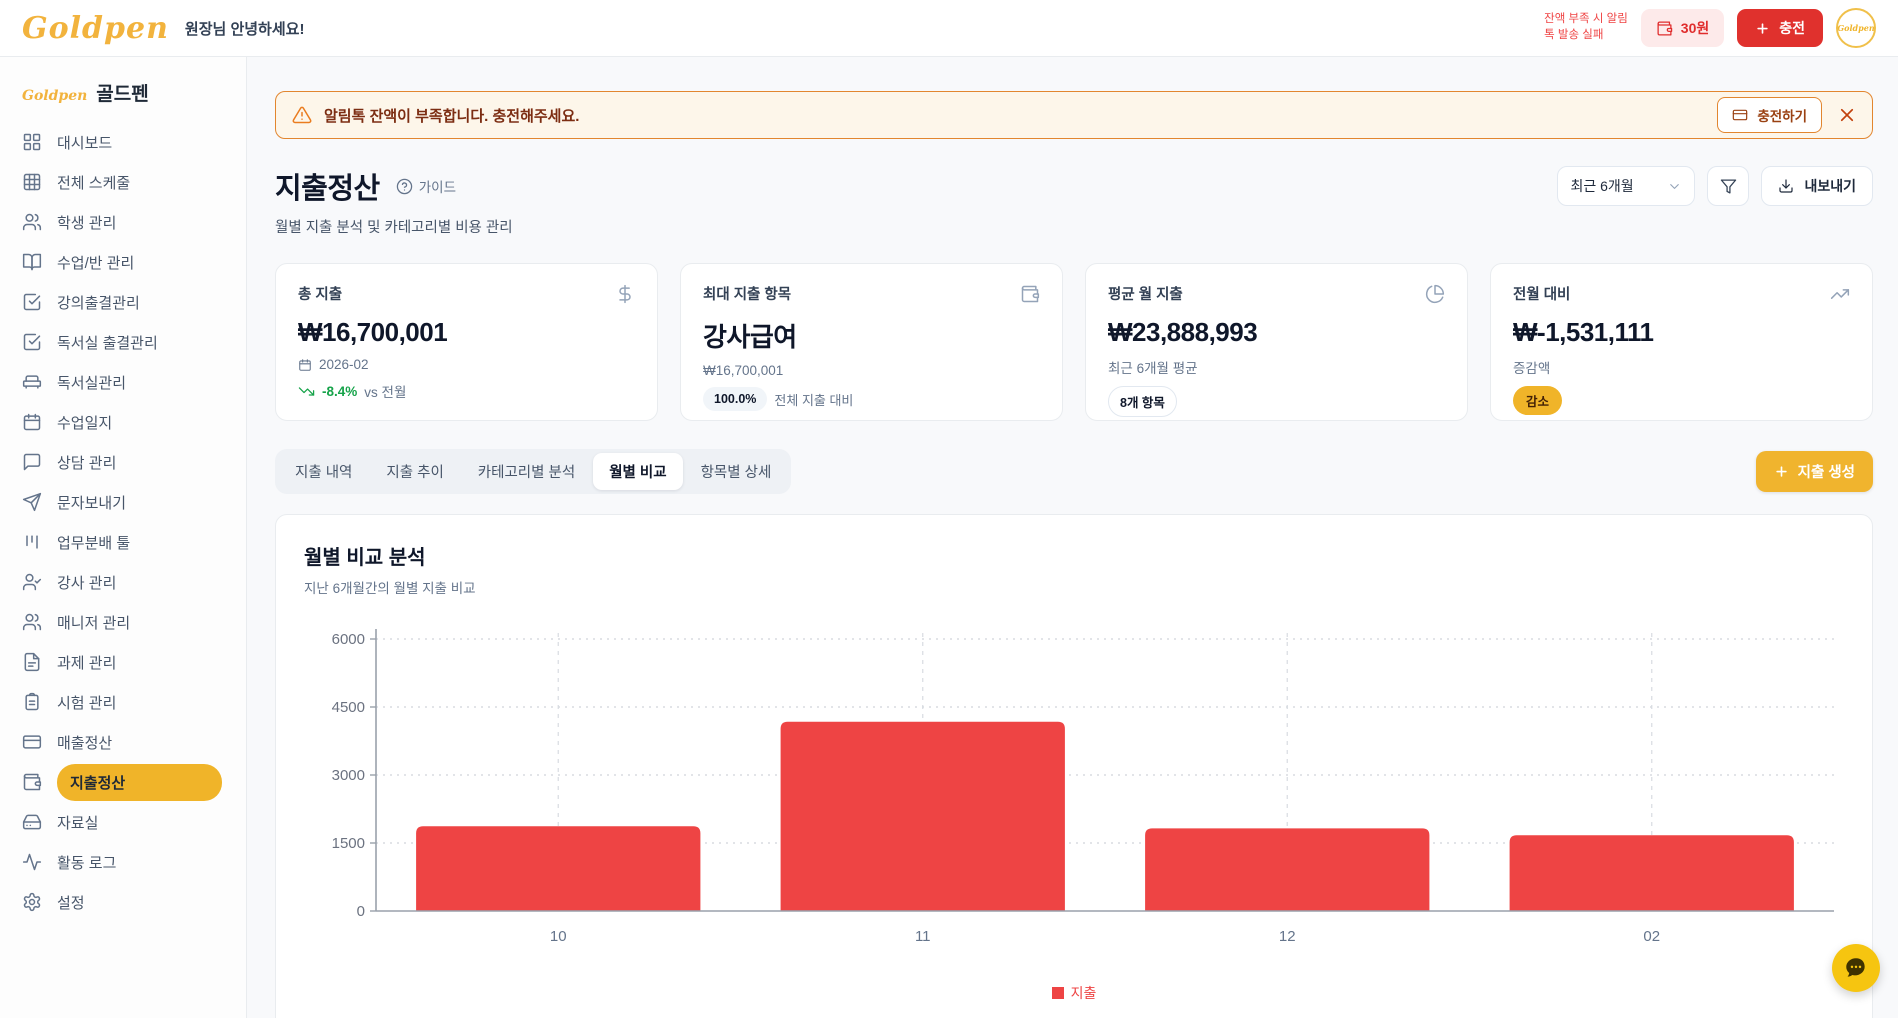  What do you see at coordinates (124, 822) in the screenshot?
I see `sidebar-item-17: 자료실` at bounding box center [124, 822].